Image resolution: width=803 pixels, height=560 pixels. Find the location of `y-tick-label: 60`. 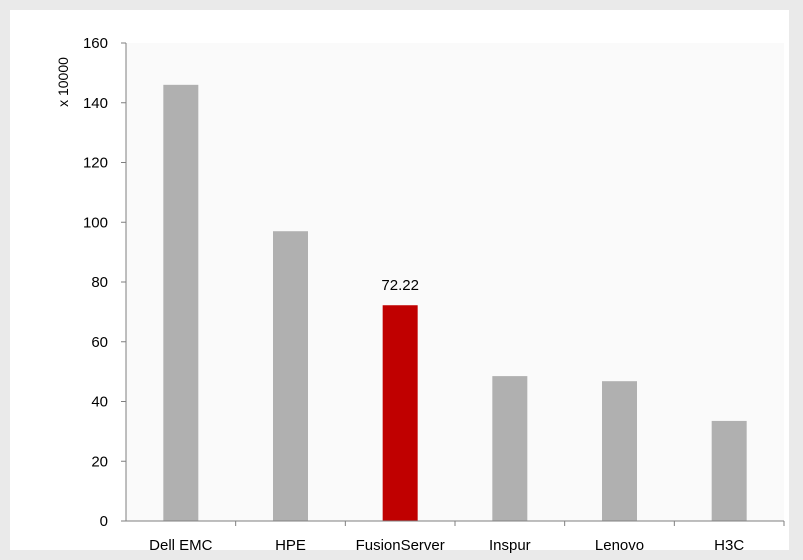

y-tick-label: 60 is located at coordinates (99, 342).